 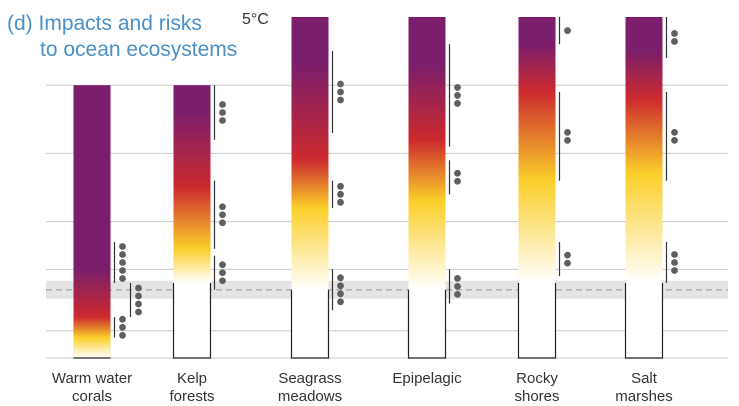 What do you see at coordinates (427, 378) in the screenshot?
I see `category-label-3-0: Epipelagic` at bounding box center [427, 378].